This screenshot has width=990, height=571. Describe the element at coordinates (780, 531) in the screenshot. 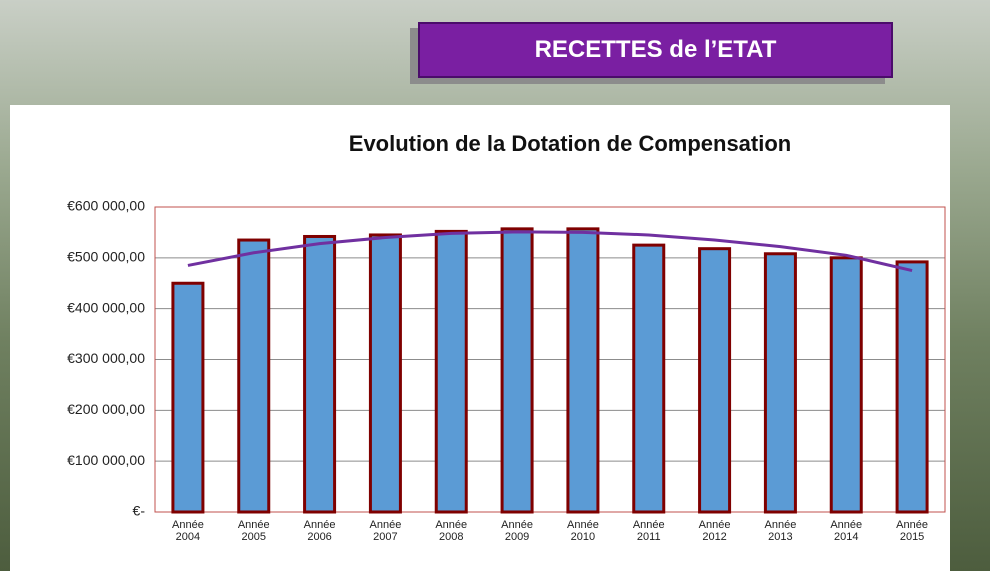

I see `x-tick-label: Année 2013` at that location.